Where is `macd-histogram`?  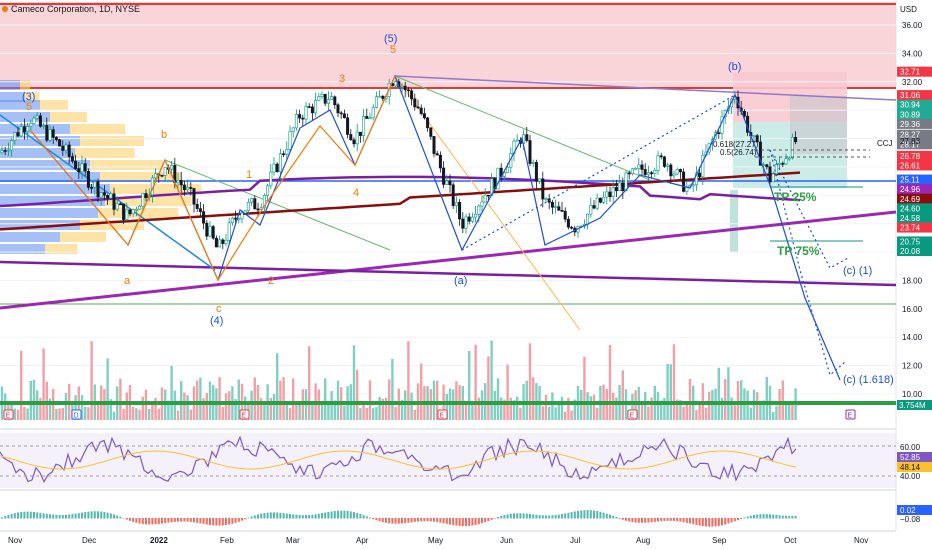
macd-histogram is located at coordinates (399, 518).